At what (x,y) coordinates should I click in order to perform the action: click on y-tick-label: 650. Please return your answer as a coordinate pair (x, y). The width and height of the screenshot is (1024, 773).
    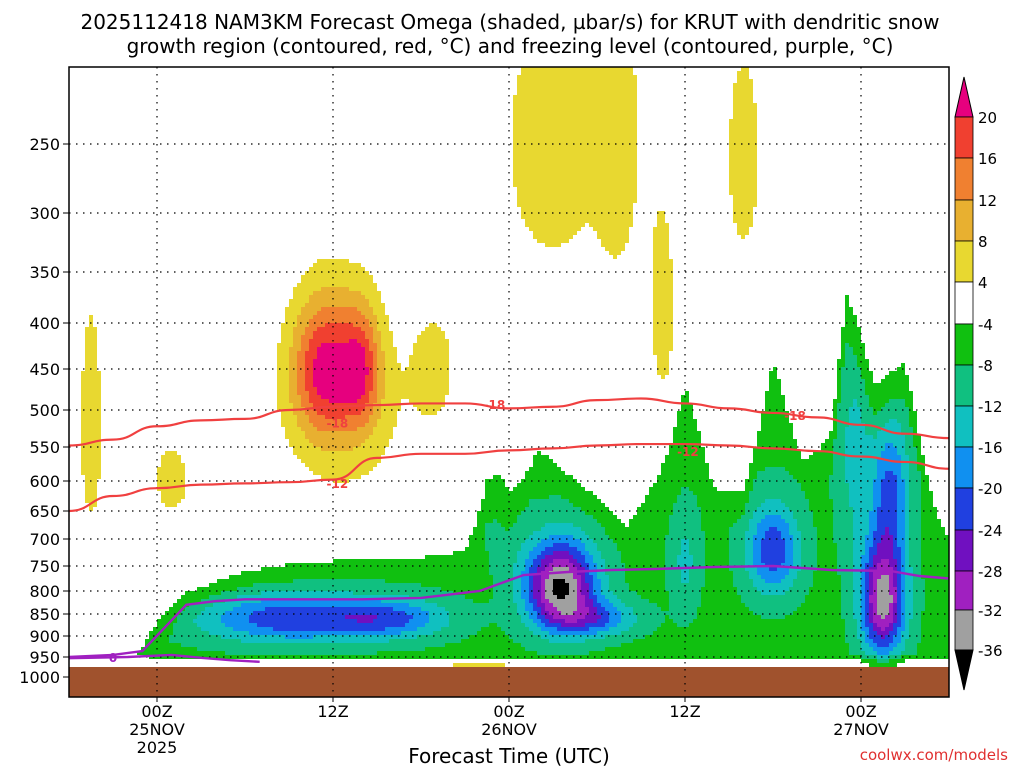
    Looking at the image, I should click on (44, 511).